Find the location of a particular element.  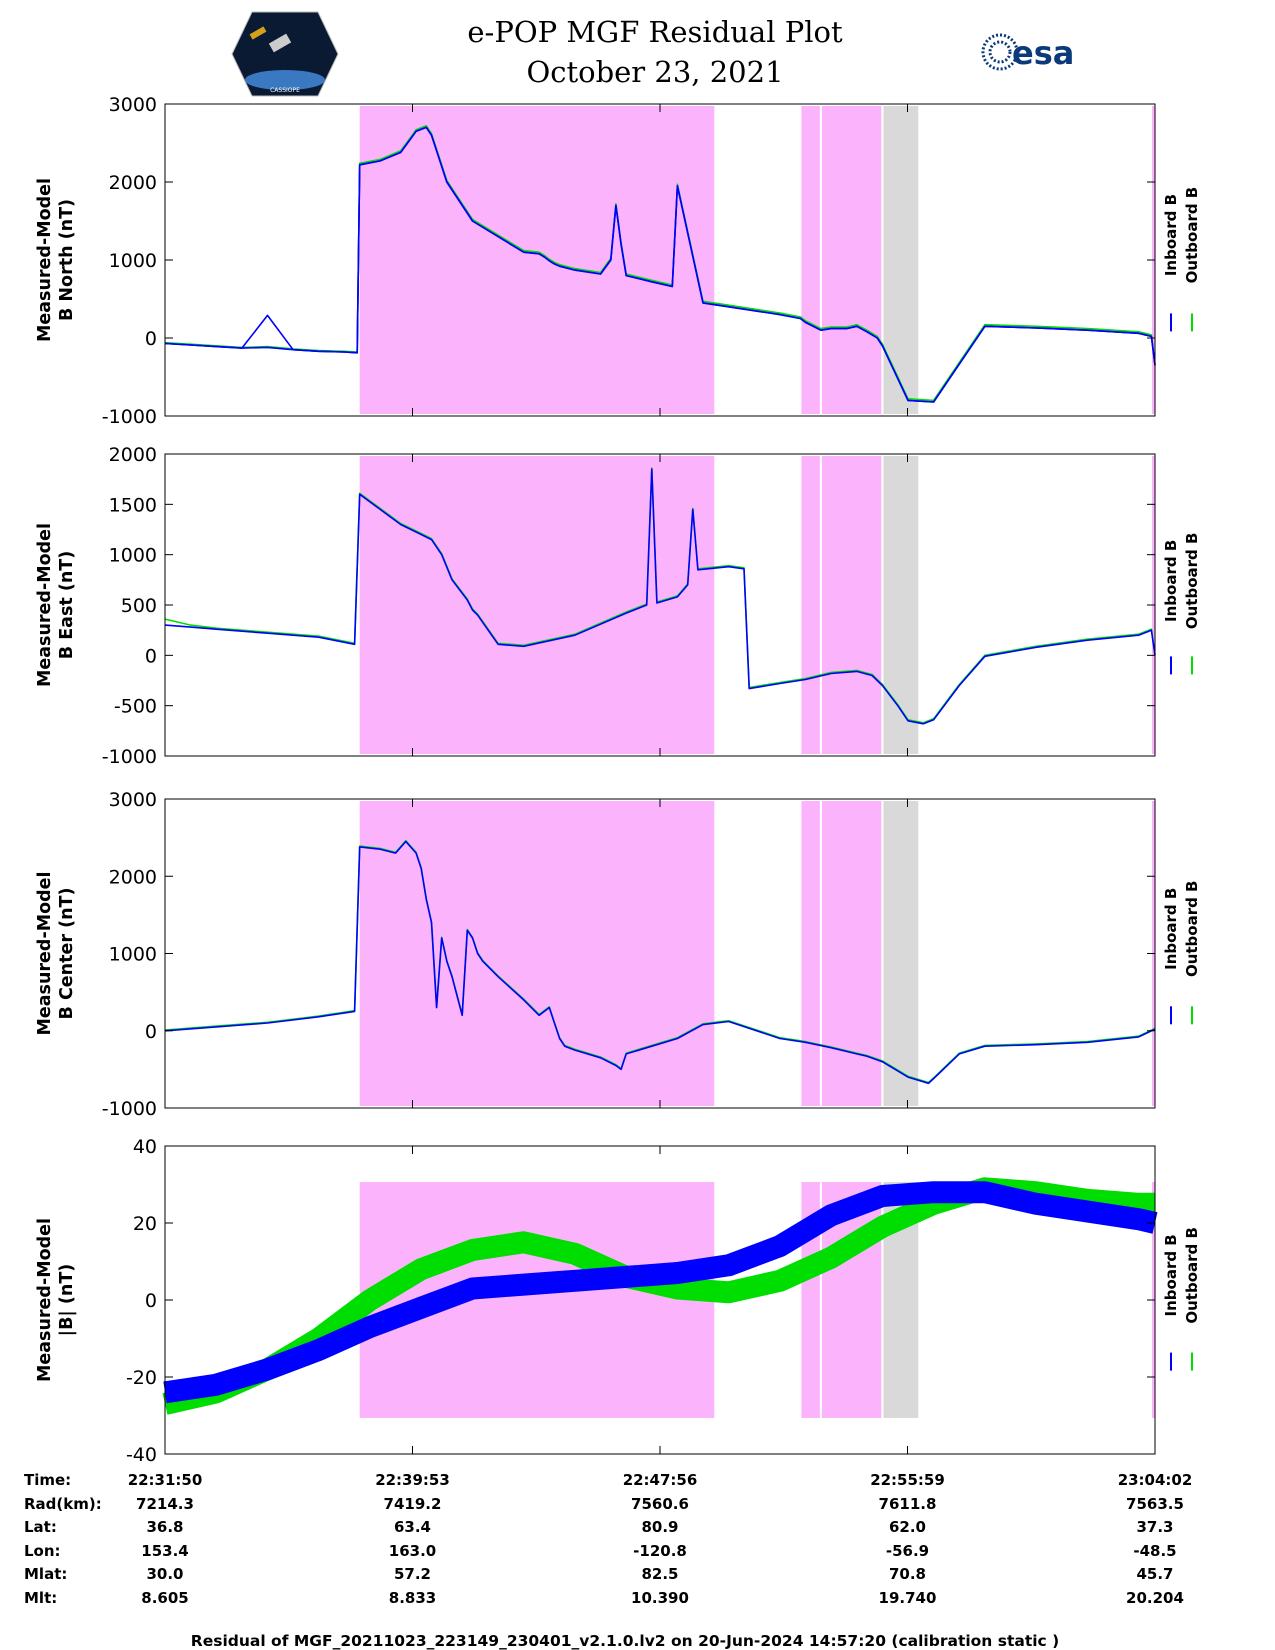

annotation-value: 7419.2 is located at coordinates (413, 1504).